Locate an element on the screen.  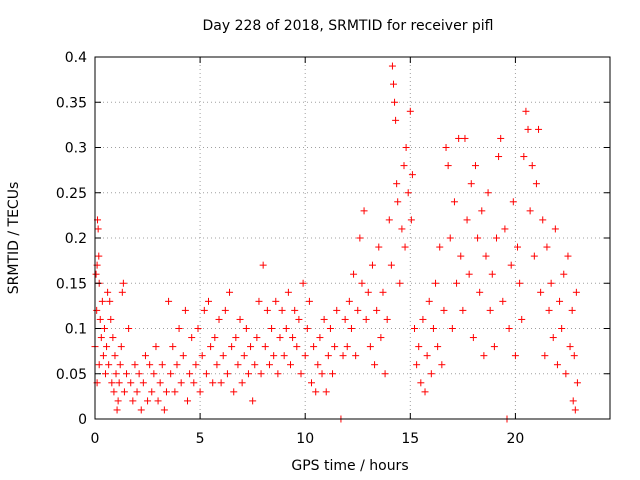
y-tick-label: 0.4 is located at coordinates (76, 58).